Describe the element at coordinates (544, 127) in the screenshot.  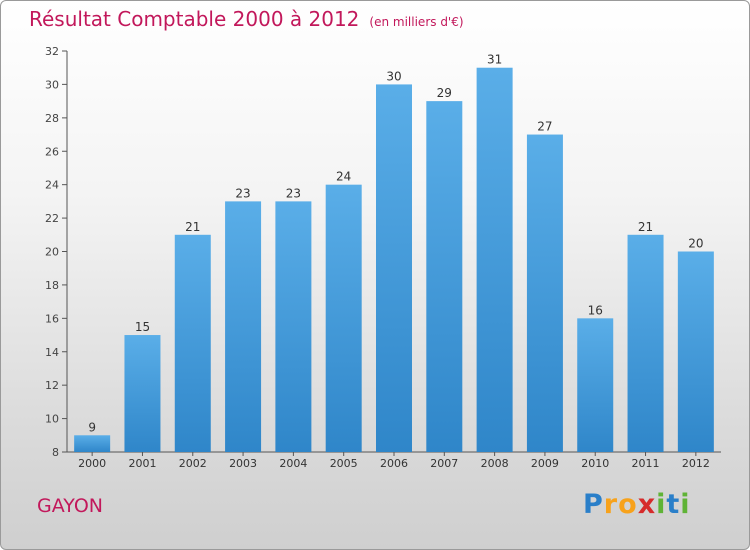
I see `bar-value-label: 27` at that location.